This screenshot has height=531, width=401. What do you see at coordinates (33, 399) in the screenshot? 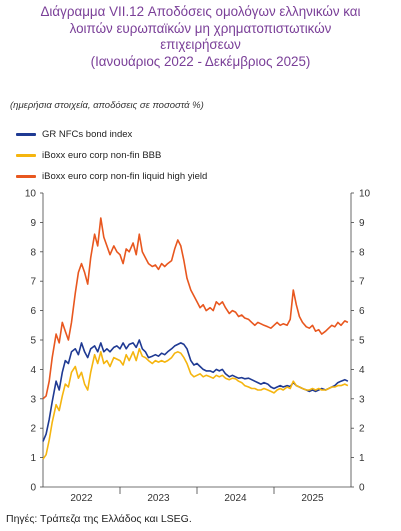
I see `y-tick-label-left-3: 3` at bounding box center [33, 399].